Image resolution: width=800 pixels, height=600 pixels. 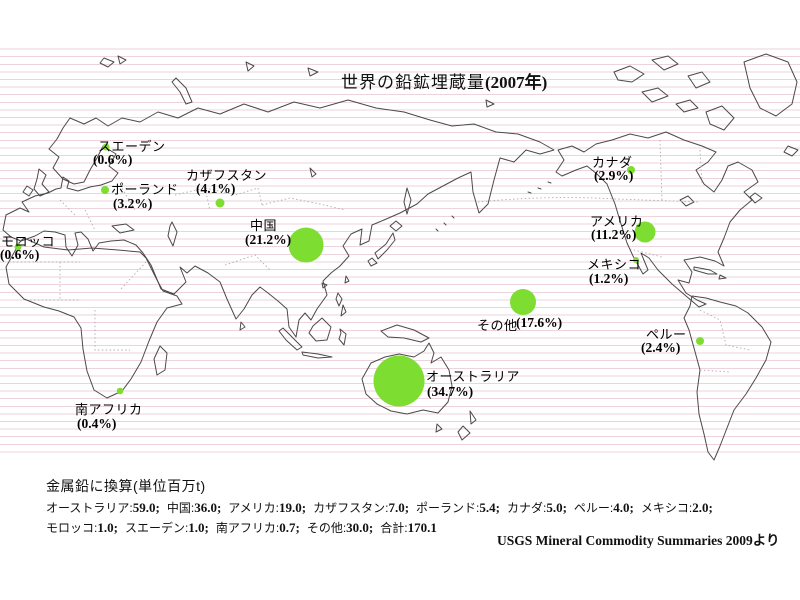 What do you see at coordinates (103, 507) in the screenshot?
I see `footer-entry-オーストラリア: オーストラリア:59.0;` at bounding box center [103, 507].